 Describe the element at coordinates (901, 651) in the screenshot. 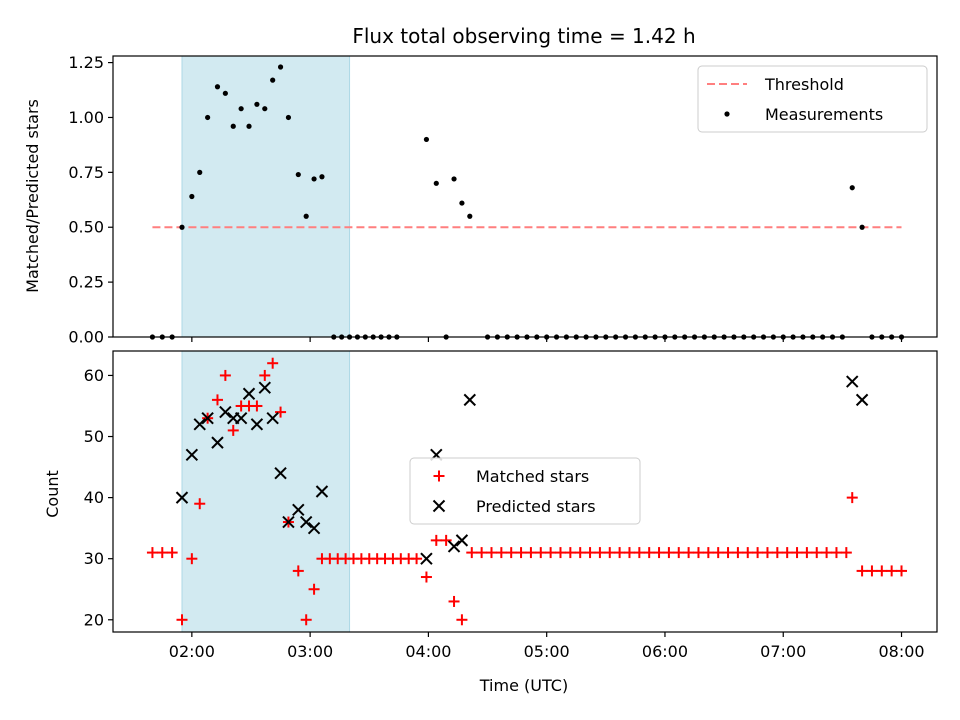

I see `x-tick-label: 08:00` at that location.